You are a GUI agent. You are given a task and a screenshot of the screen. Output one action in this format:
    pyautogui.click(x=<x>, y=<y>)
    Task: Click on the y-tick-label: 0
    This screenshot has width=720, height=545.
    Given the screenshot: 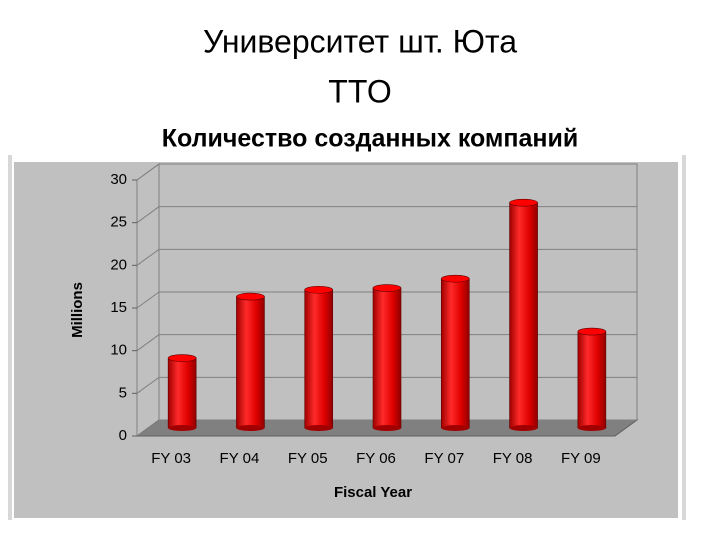 What is the action you would take?
    pyautogui.click(x=123, y=435)
    